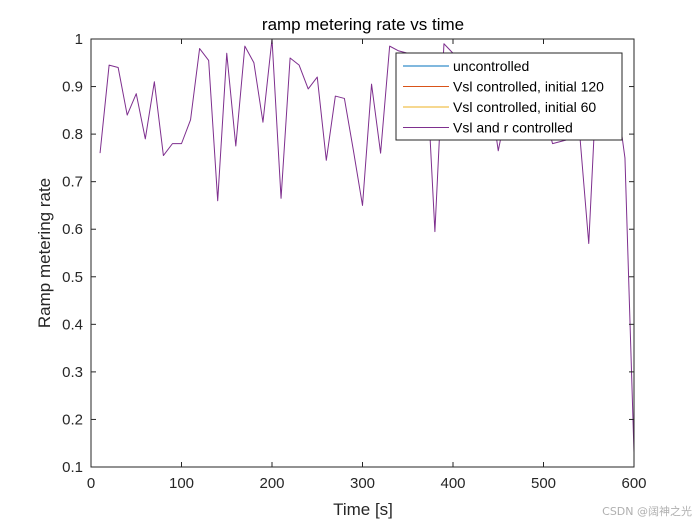 This screenshot has width=700, height=525. Describe the element at coordinates (524, 107) in the screenshot. I see `legend-label: Vsl controlled, initial 60` at that location.